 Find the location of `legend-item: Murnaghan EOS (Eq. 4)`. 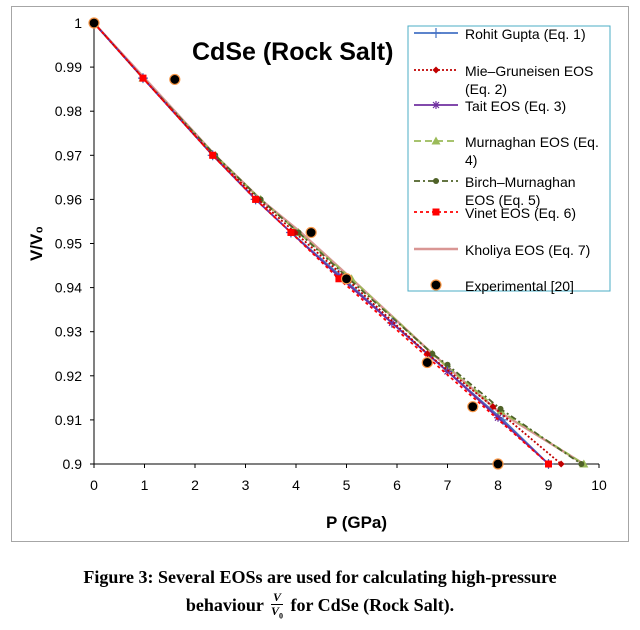

legend-item: Murnaghan EOS (Eq. 4) is located at coordinates (506, 151).